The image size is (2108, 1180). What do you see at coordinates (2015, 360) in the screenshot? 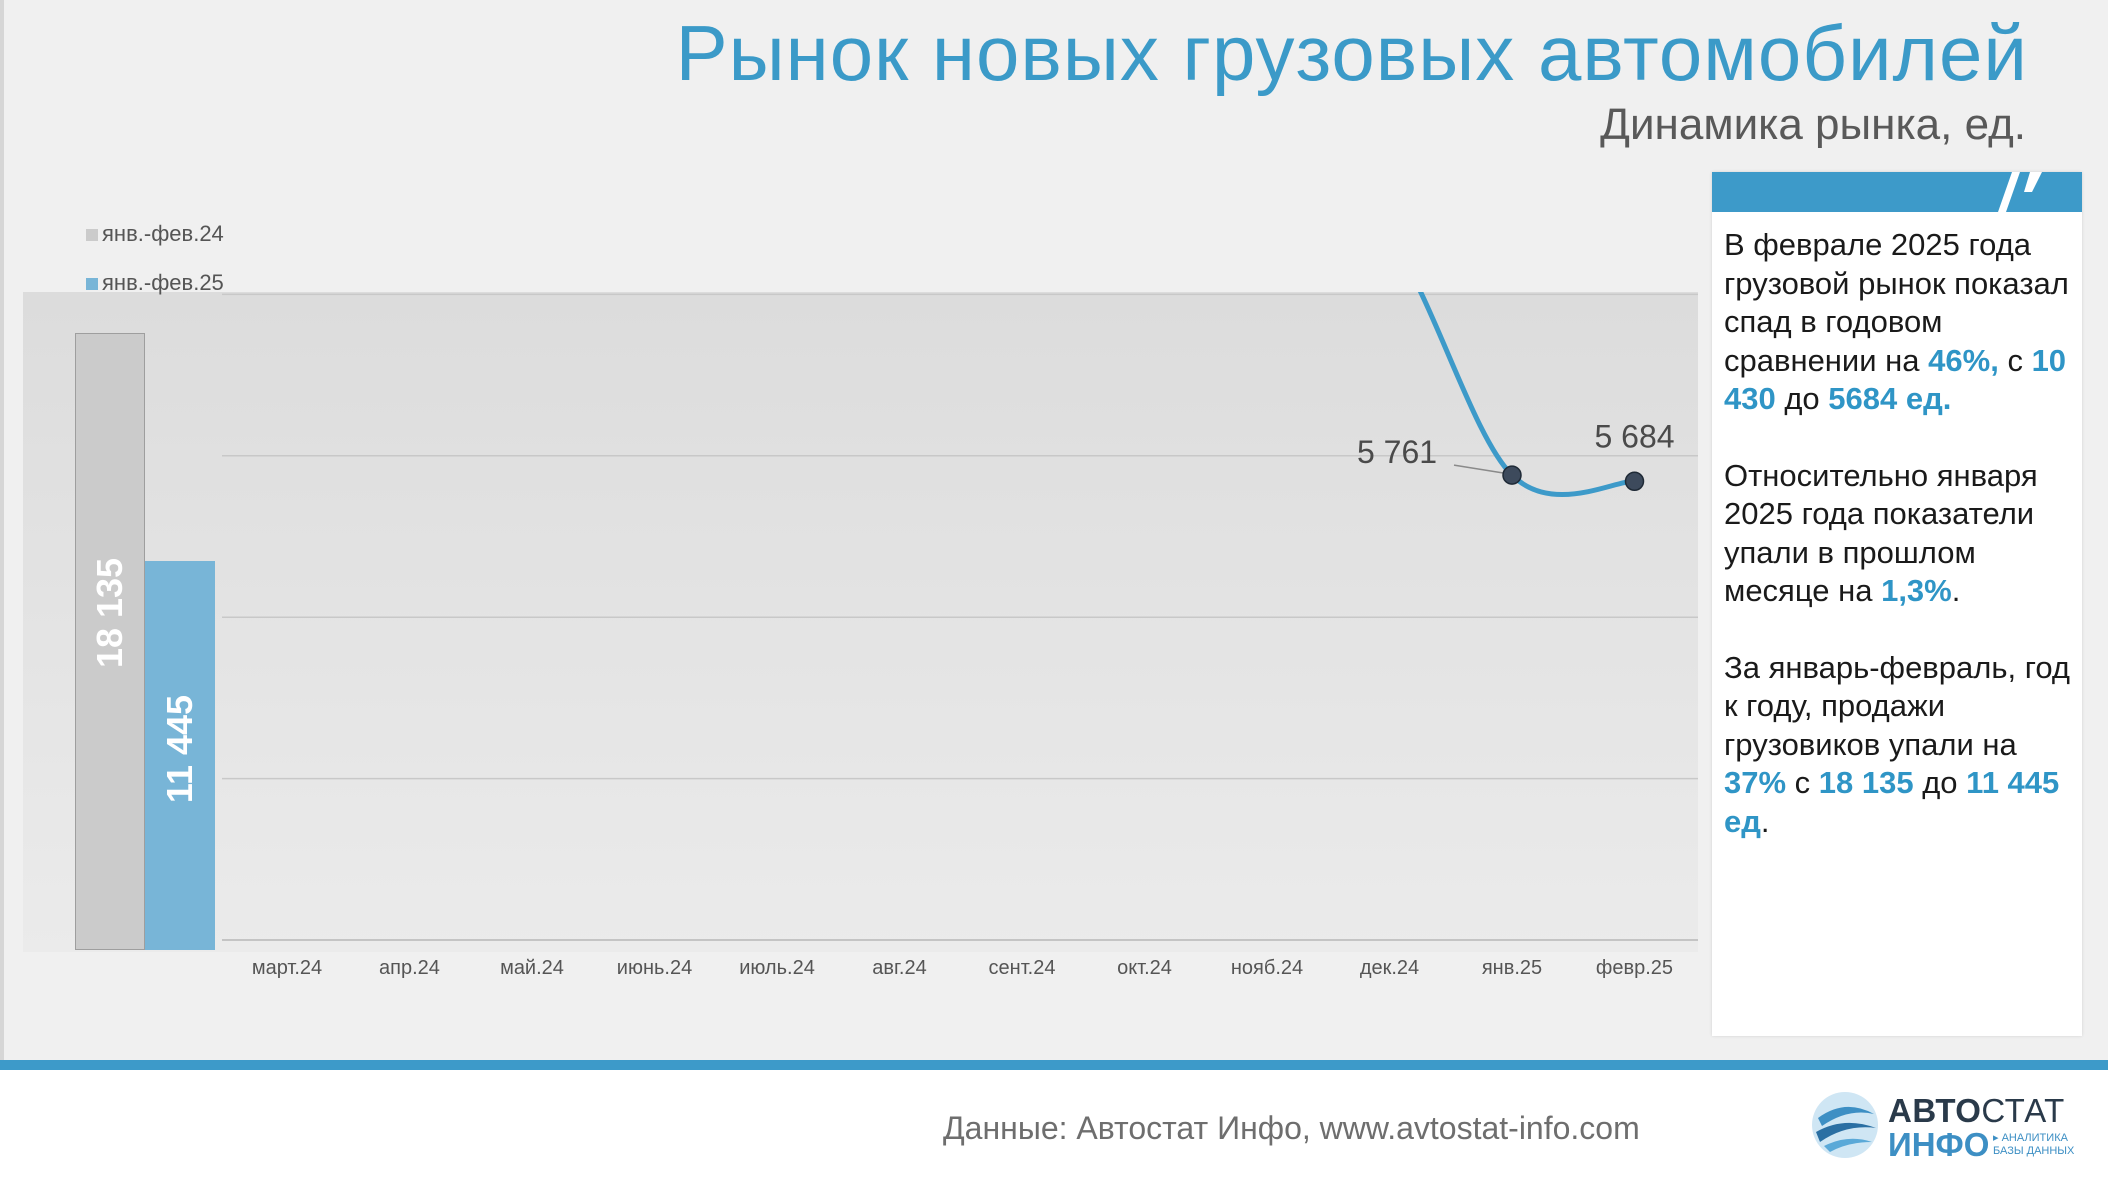
I see `info-p1-text-2: с` at bounding box center [2015, 360].